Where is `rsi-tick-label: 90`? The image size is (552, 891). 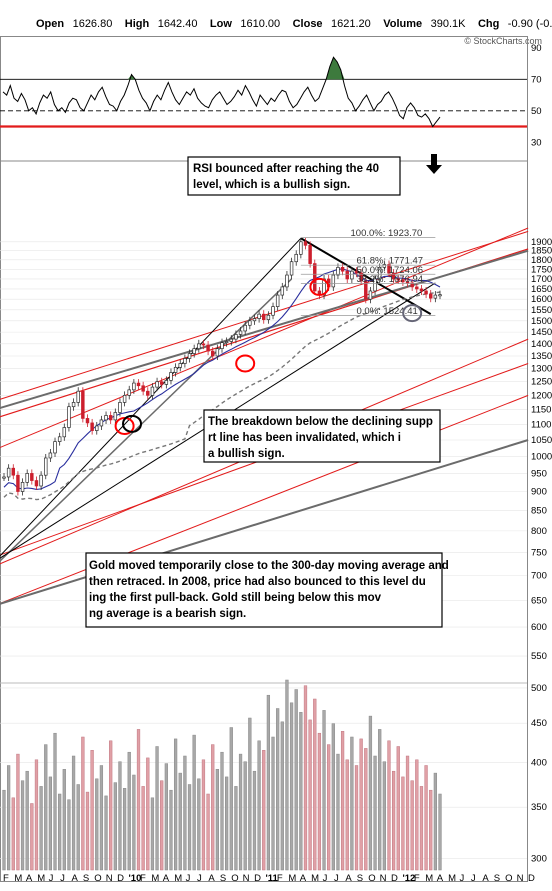 rsi-tick-label: 90 is located at coordinates (536, 48).